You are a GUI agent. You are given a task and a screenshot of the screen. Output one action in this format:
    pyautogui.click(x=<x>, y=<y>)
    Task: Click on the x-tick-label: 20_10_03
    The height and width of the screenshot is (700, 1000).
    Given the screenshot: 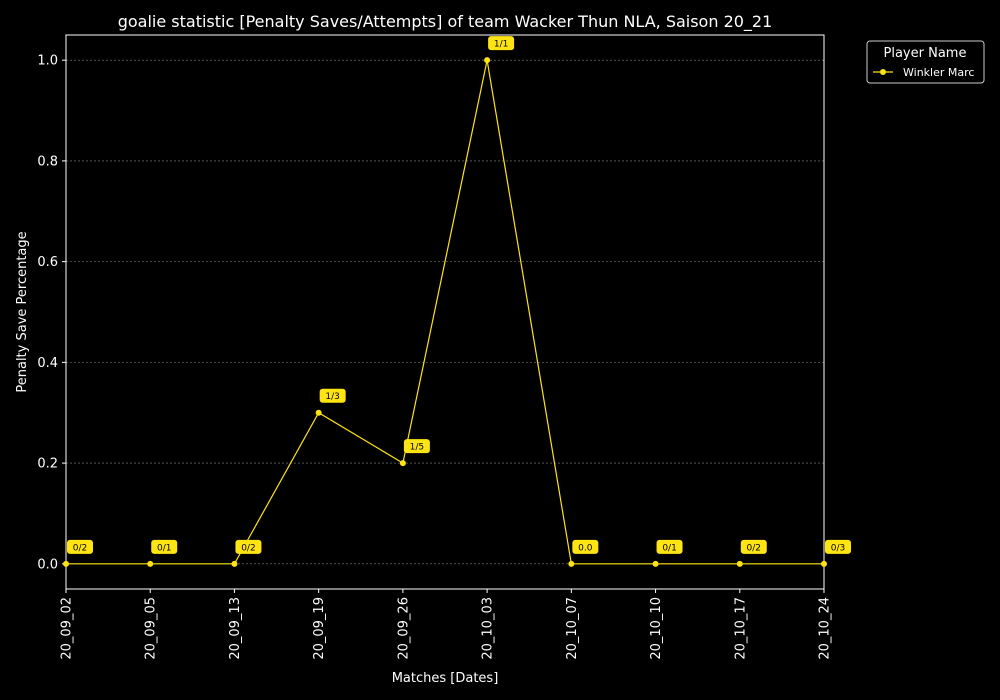 What is the action you would take?
    pyautogui.click(x=488, y=628)
    